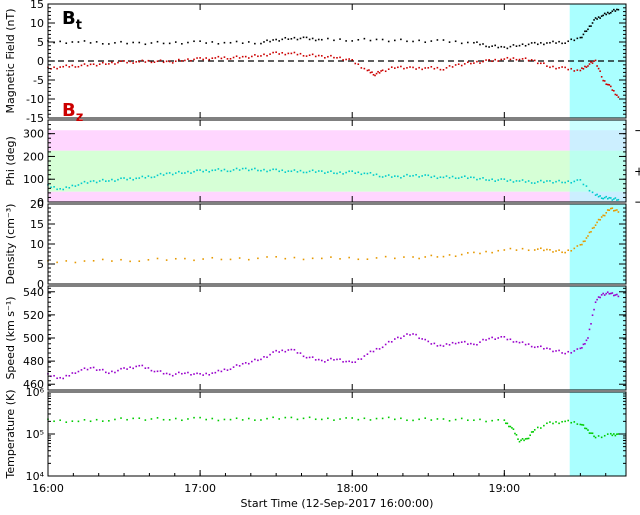  Describe the element at coordinates (40, 42) in the screenshot. I see `y-tick-label: 5` at that location.